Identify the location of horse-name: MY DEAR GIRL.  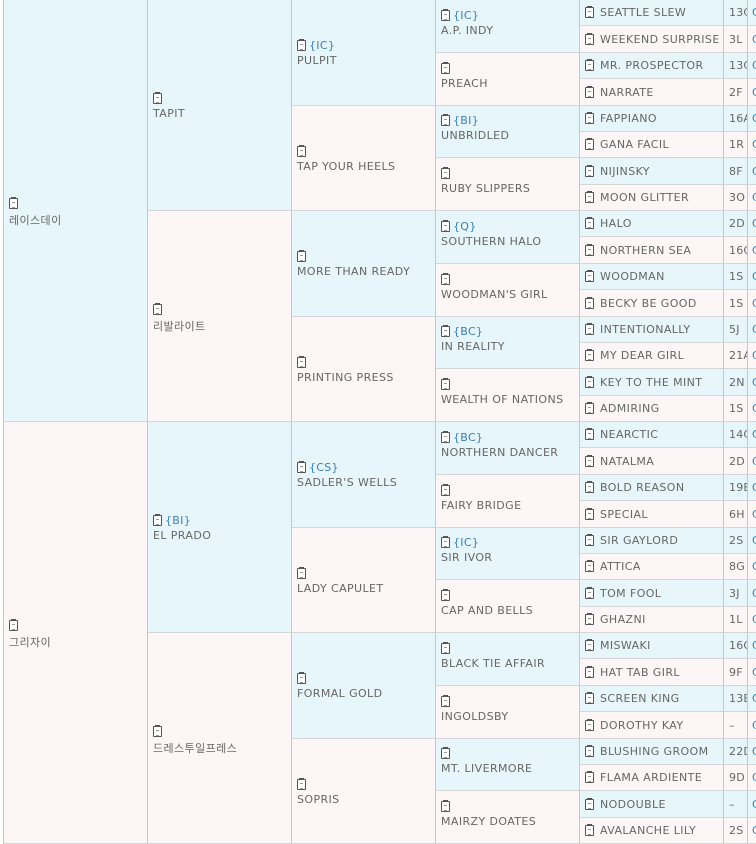
(642, 355).